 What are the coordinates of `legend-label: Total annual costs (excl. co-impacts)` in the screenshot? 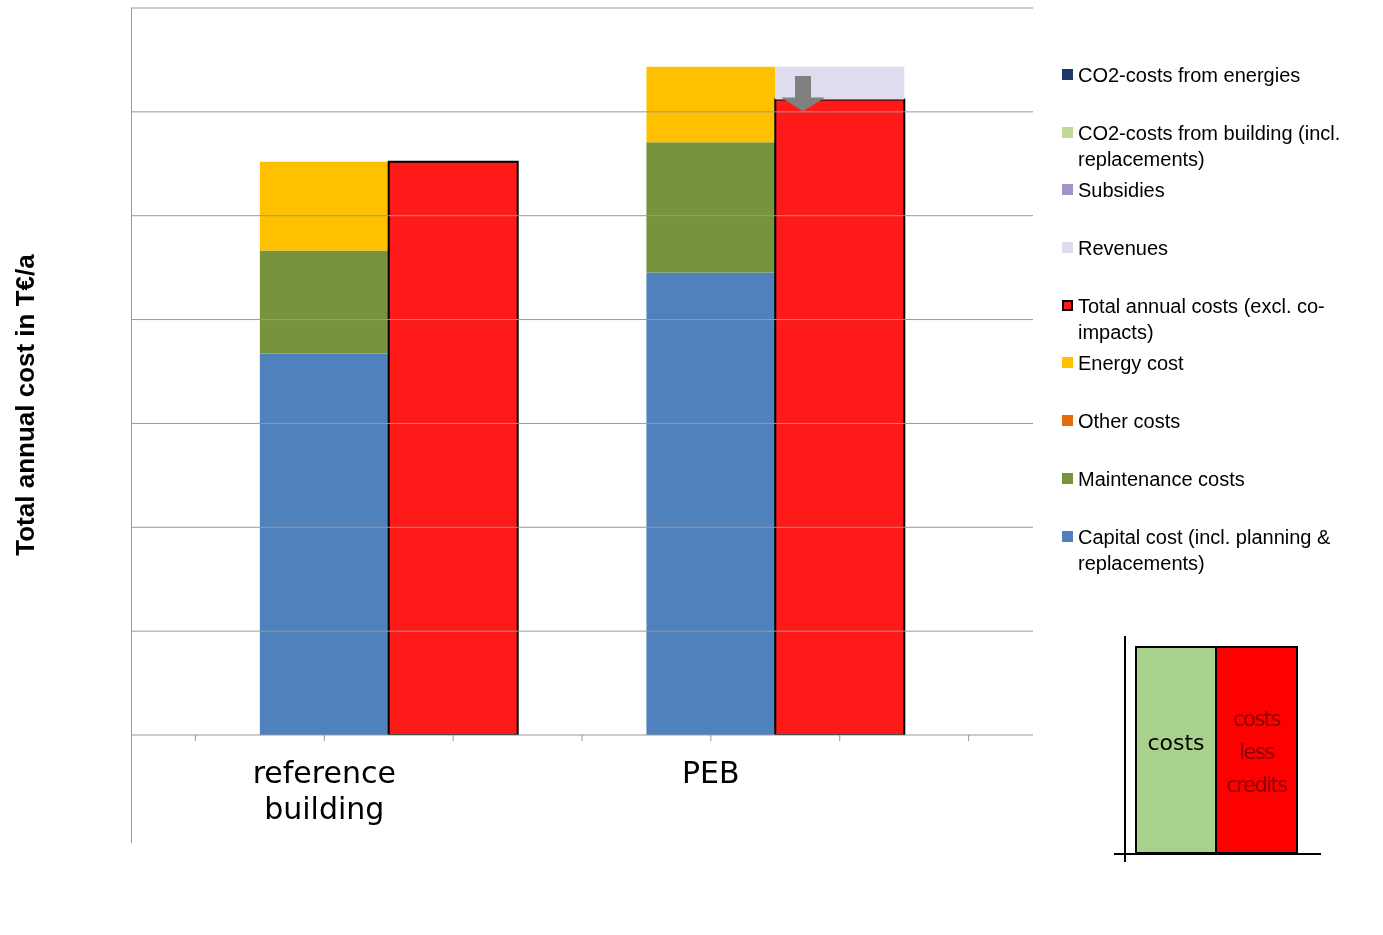 It's located at (1202, 319).